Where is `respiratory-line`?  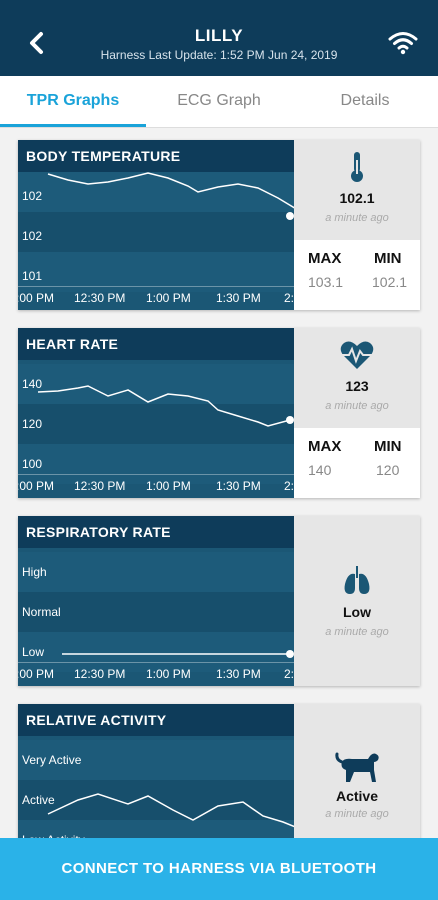
respiratory-line is located at coordinates (178, 654).